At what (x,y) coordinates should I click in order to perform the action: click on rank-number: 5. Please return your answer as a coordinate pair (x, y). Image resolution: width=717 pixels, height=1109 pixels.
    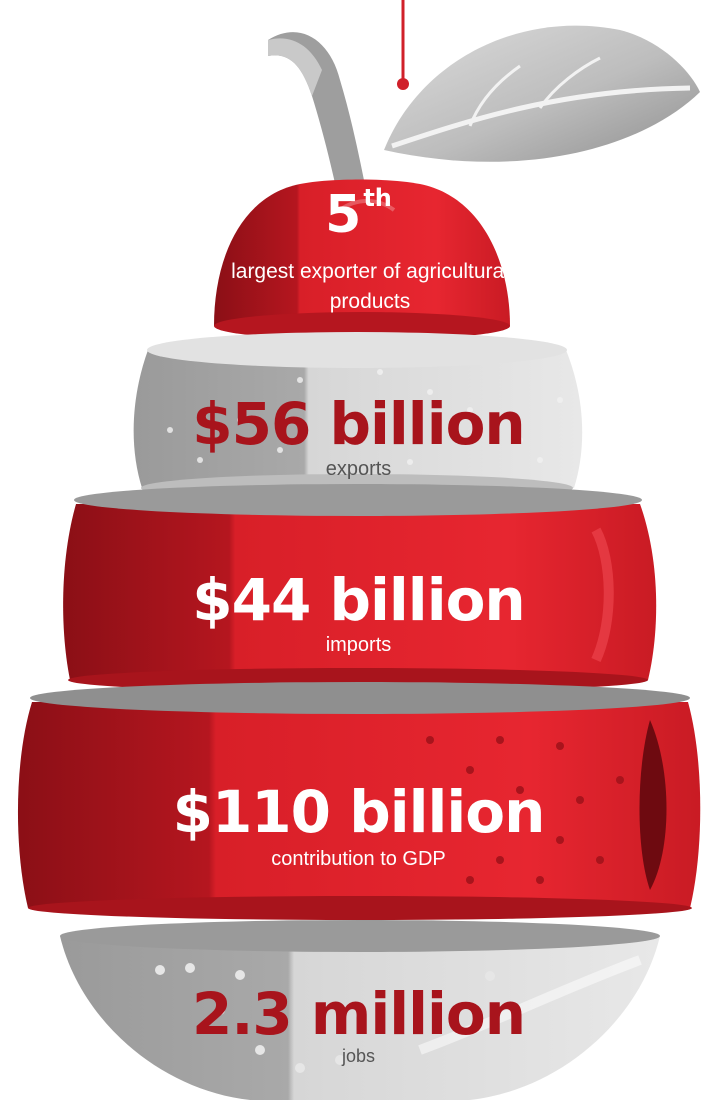
    Looking at the image, I should click on (343, 215).